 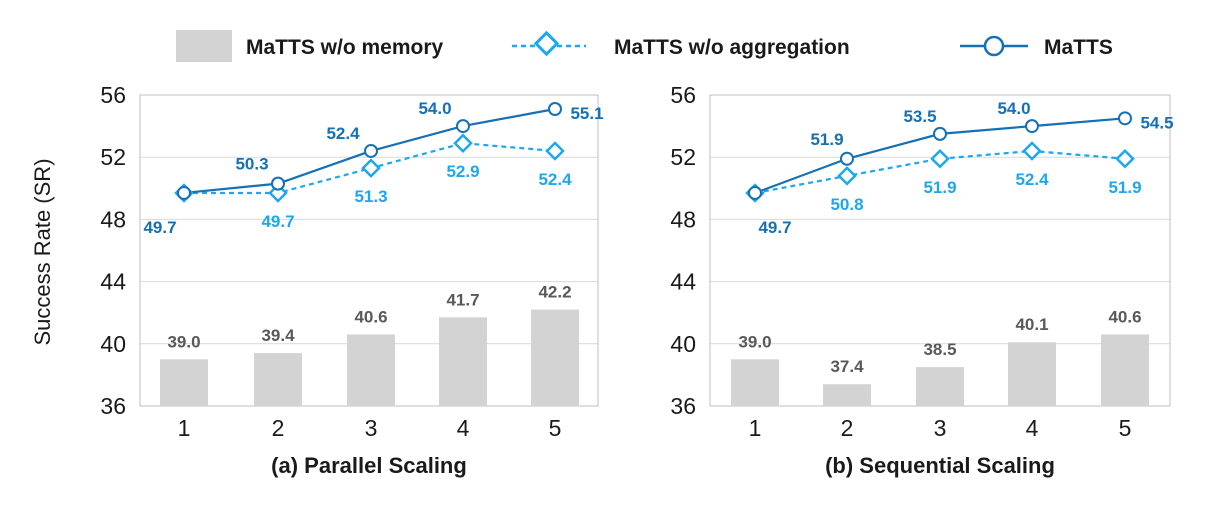 What do you see at coordinates (277, 221) in the screenshot?
I see `aggregation-data-label: 49.7` at bounding box center [277, 221].